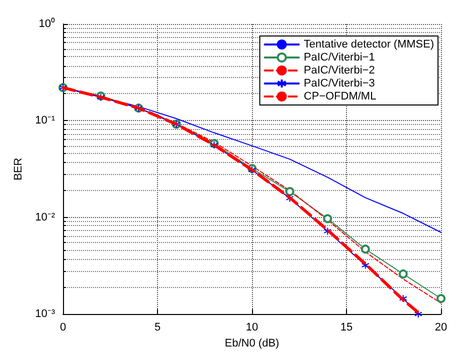 This screenshot has width=470, height=354. What do you see at coordinates (46, 23) in the screenshot?
I see `y-tick-label: 10⁰` at bounding box center [46, 23].